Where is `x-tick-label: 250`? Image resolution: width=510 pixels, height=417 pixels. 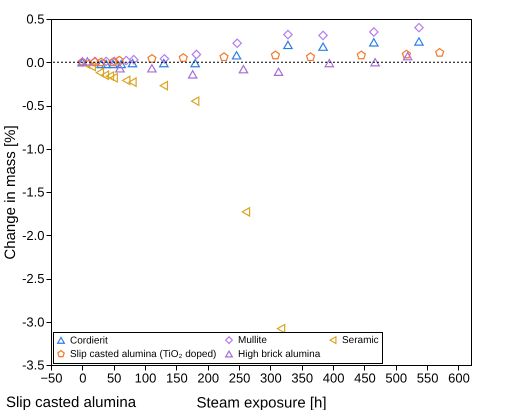
x-tick-label: 250 is located at coordinates (239, 378).